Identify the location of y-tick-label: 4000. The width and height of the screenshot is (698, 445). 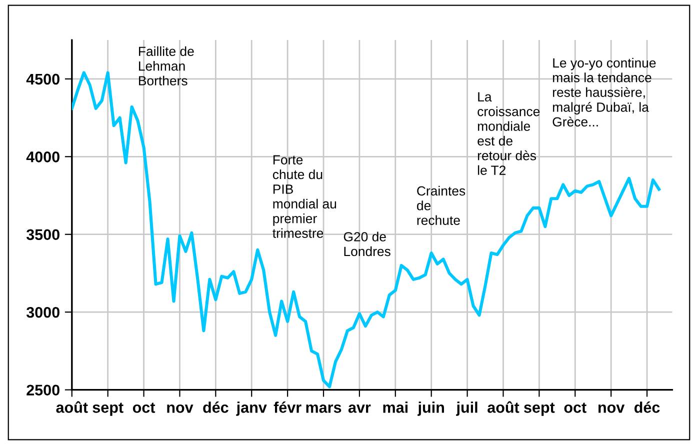
(43, 157).